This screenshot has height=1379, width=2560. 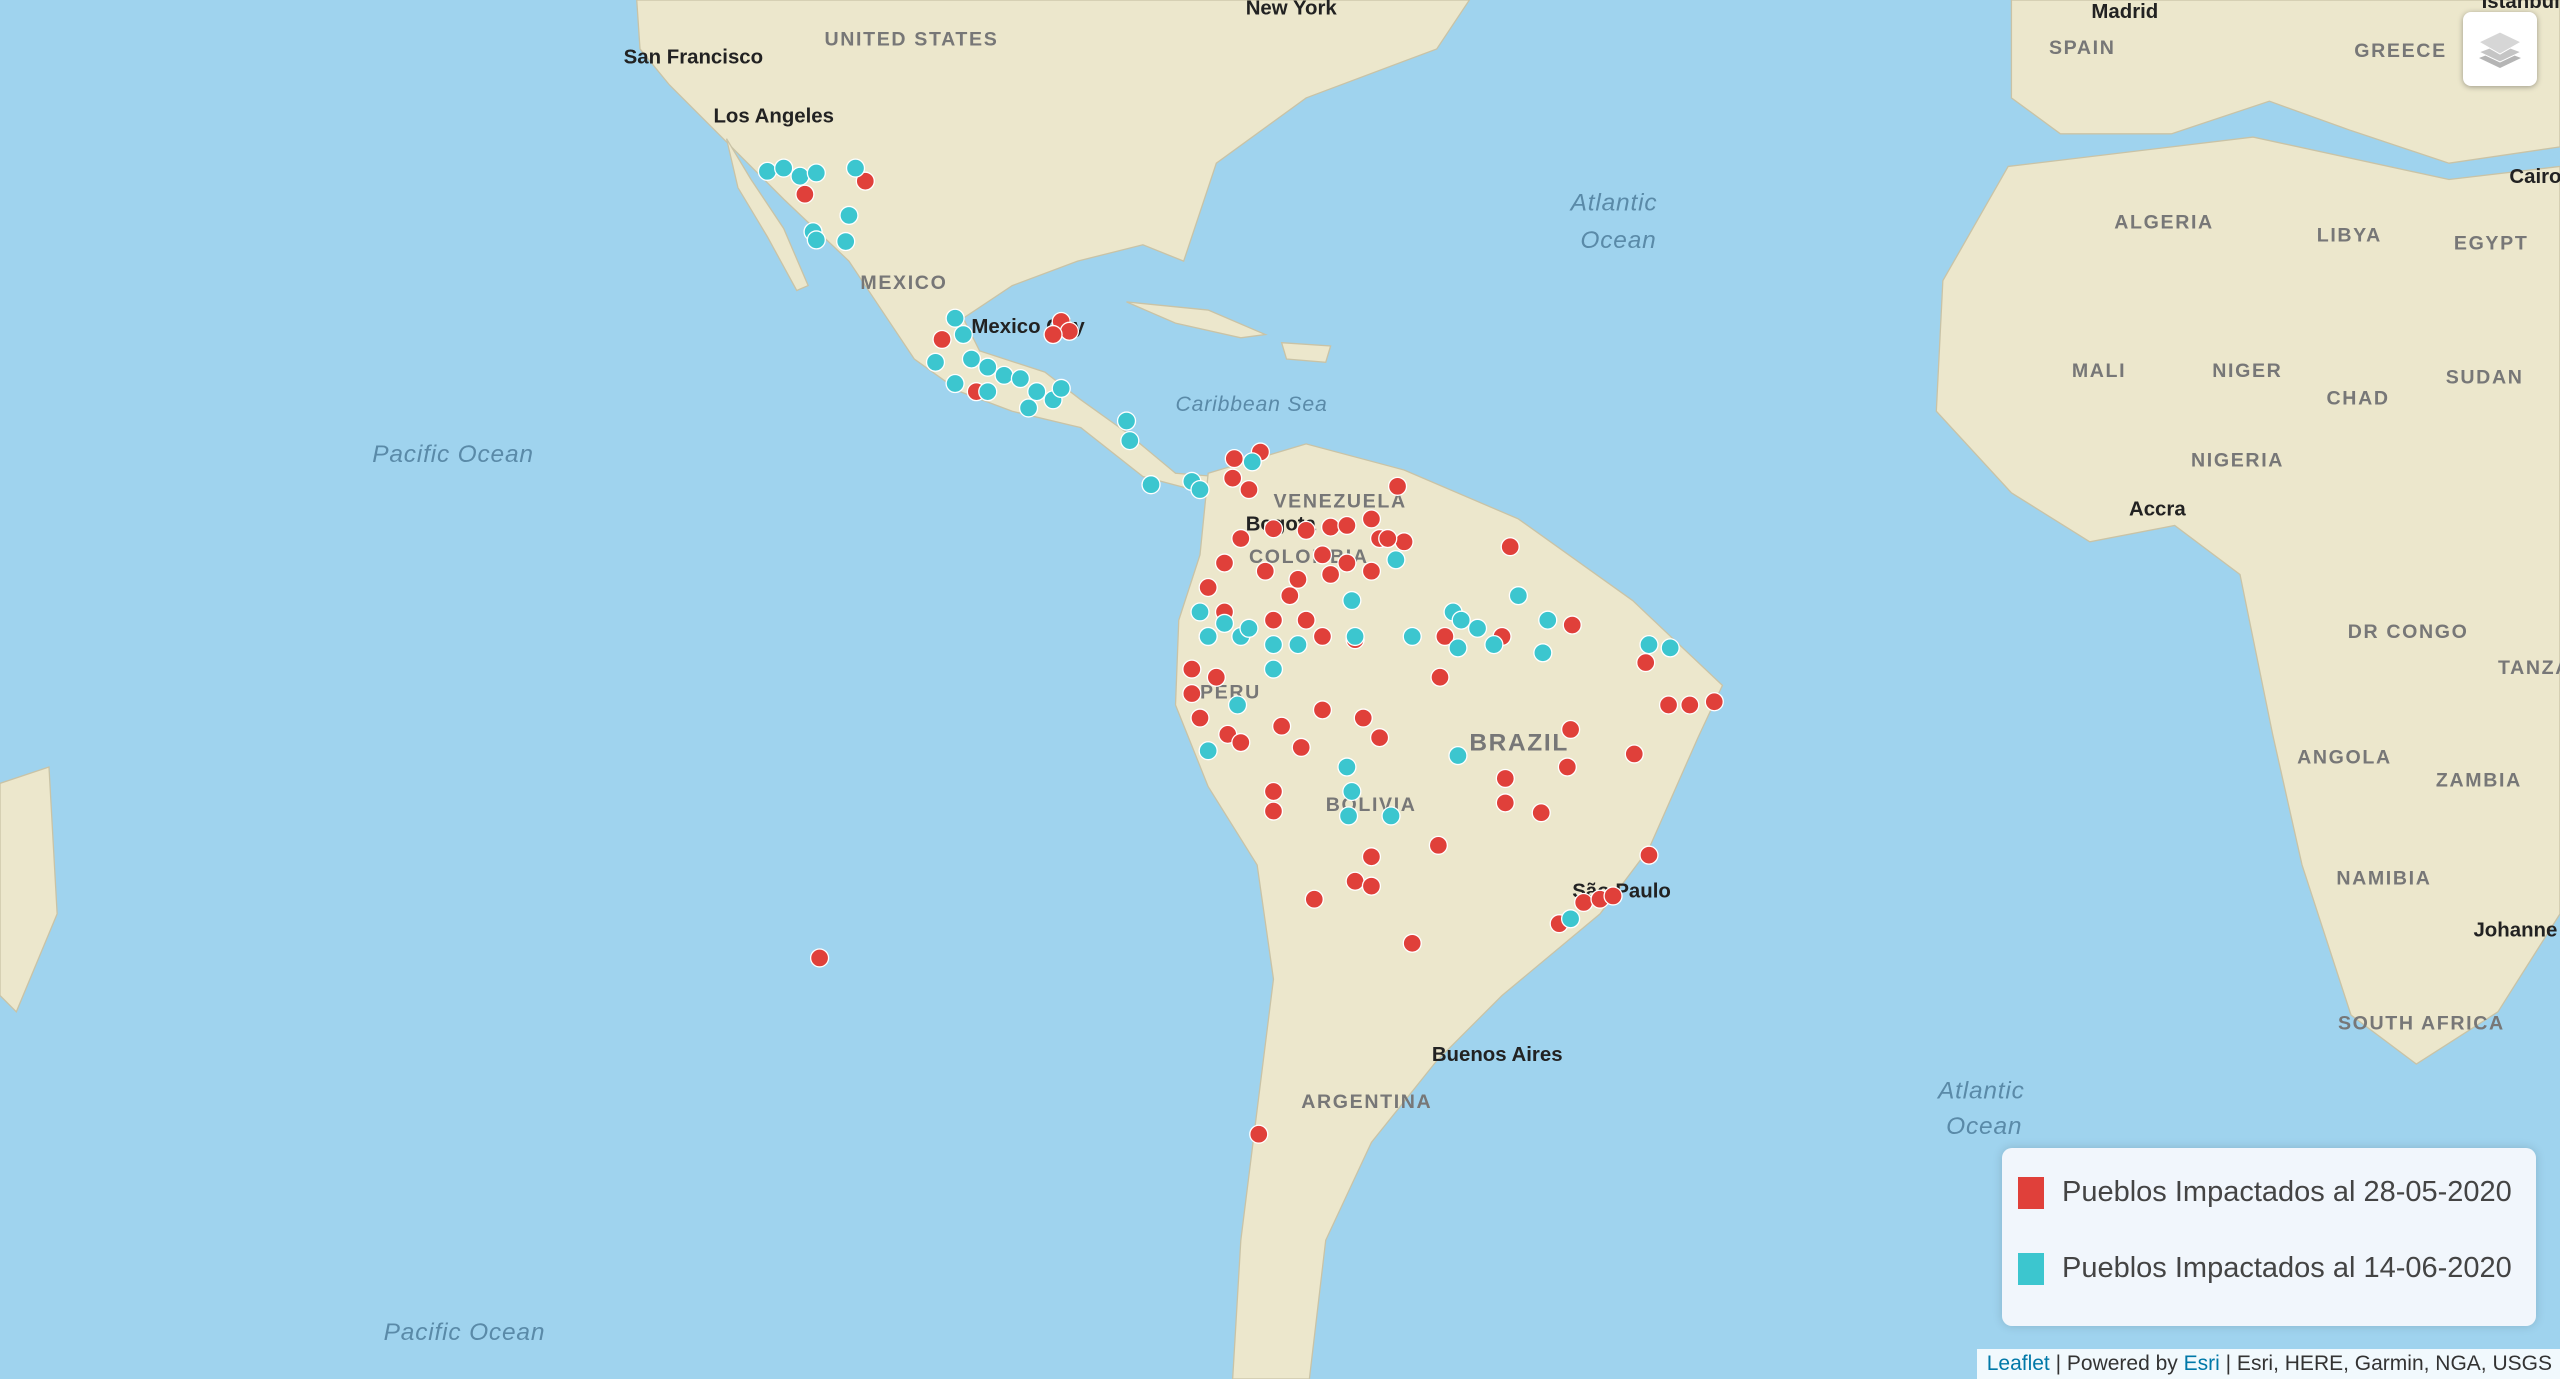 I want to click on layers-control-button, so click(x=2500, y=49).